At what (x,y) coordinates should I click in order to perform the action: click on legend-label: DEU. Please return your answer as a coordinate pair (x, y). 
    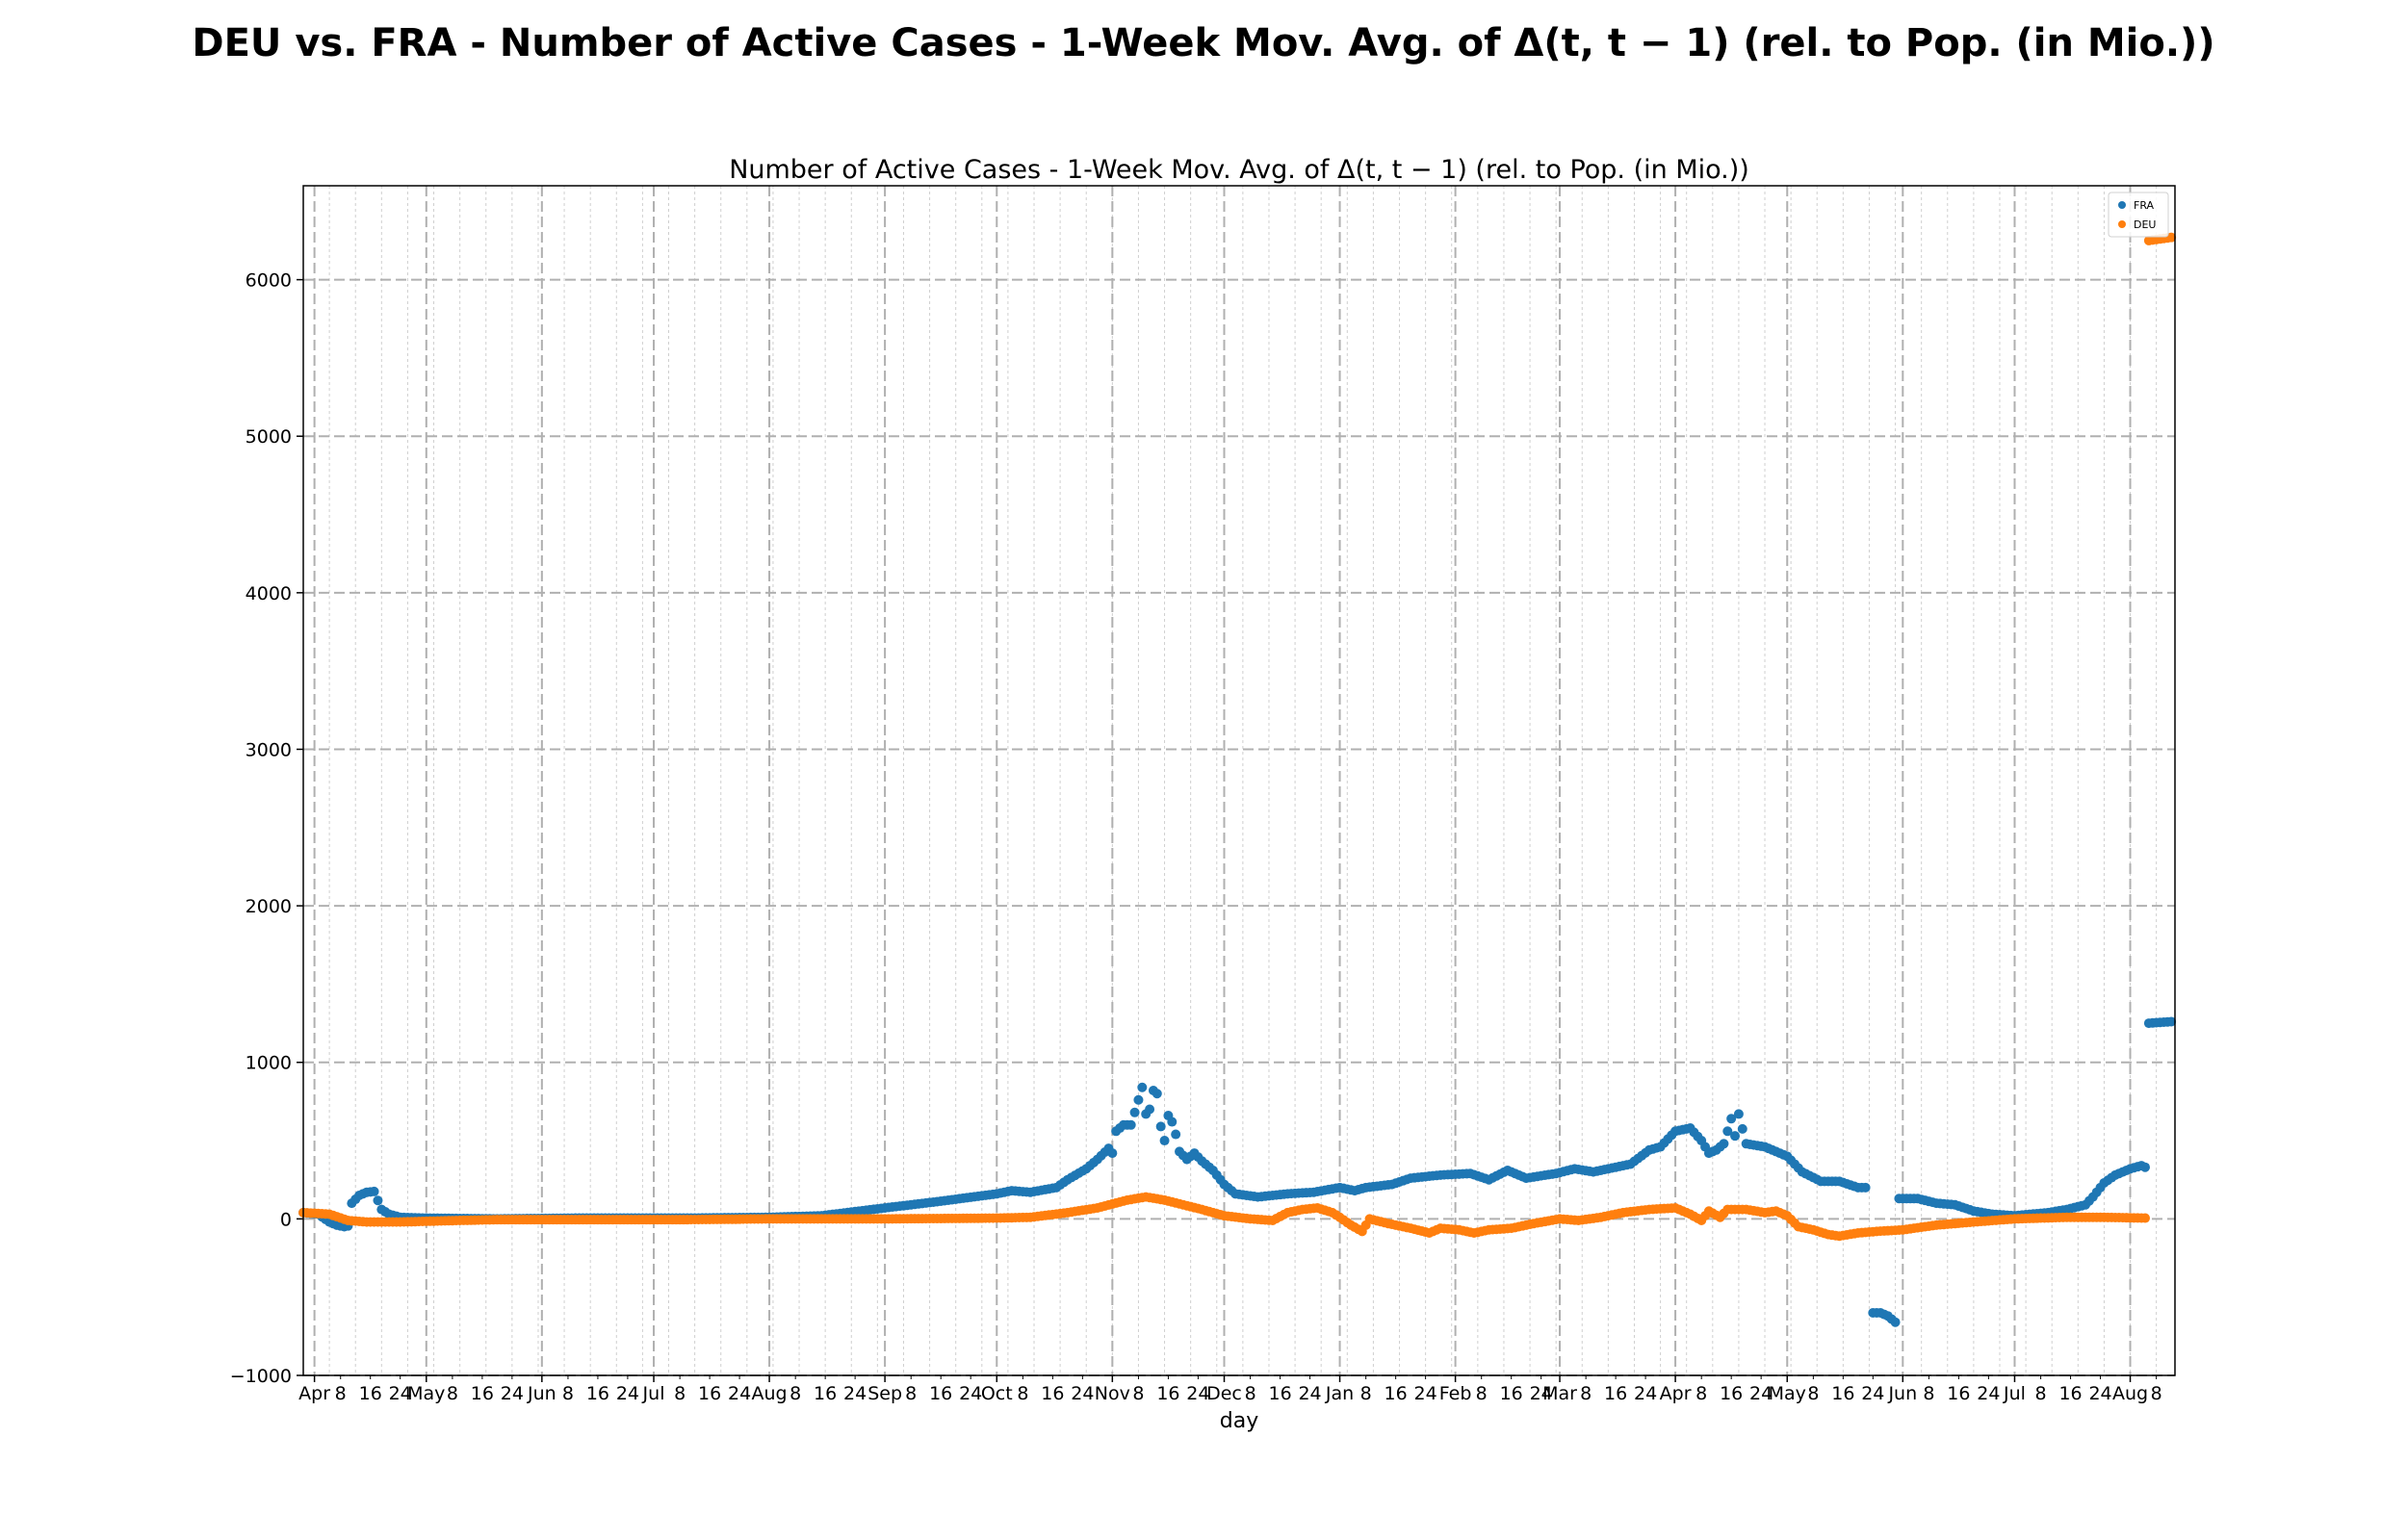
    Looking at the image, I should click on (2145, 224).